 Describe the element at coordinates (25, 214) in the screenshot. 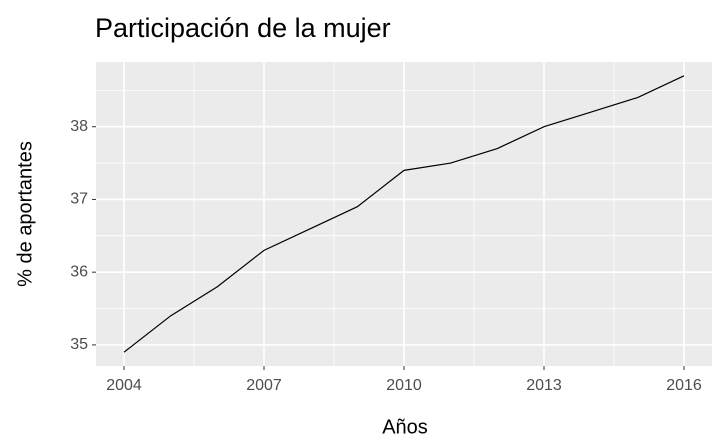

I see `y-axis-title: % de aportantes` at that location.